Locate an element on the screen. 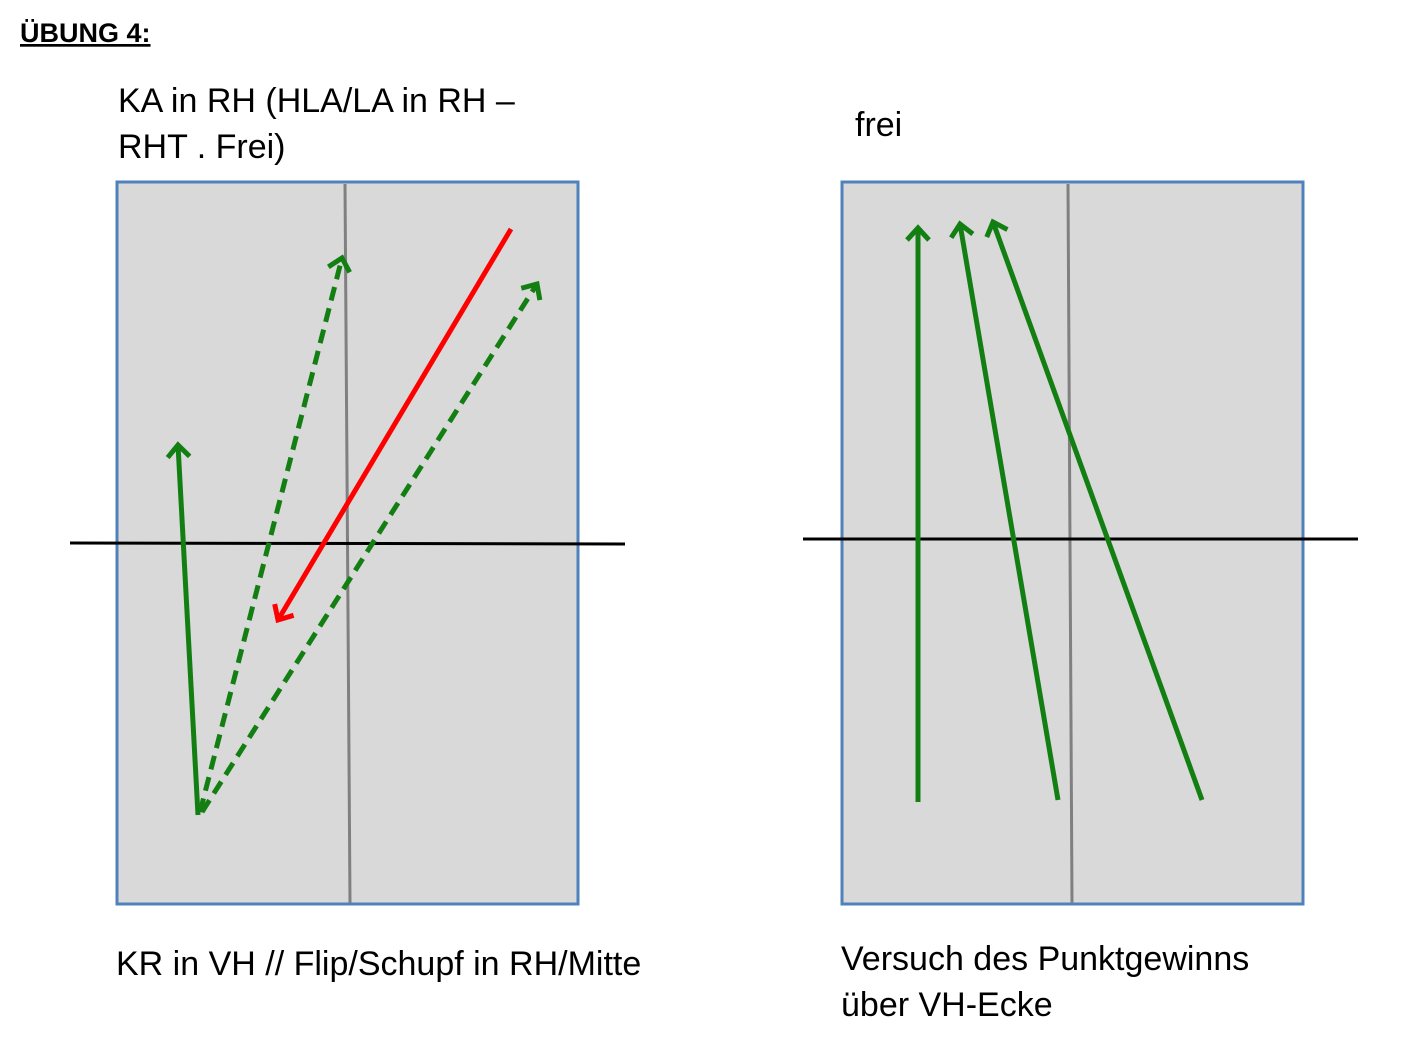 The height and width of the screenshot is (1054, 1404). top-label: RHT . Frei) is located at coordinates (201, 147).